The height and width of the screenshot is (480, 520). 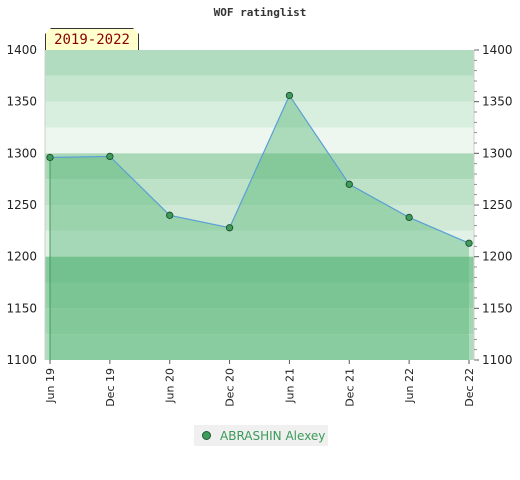 What do you see at coordinates (497, 257) in the screenshot?
I see `y-tick-label-right: 1200` at bounding box center [497, 257].